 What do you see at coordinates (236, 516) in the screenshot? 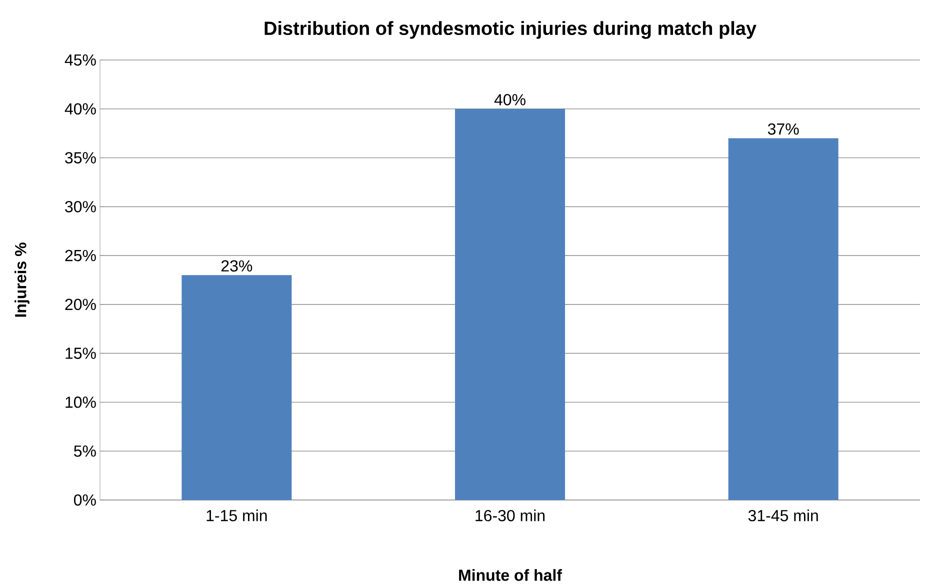
I see `x-tick-label: 1-15 min` at bounding box center [236, 516].